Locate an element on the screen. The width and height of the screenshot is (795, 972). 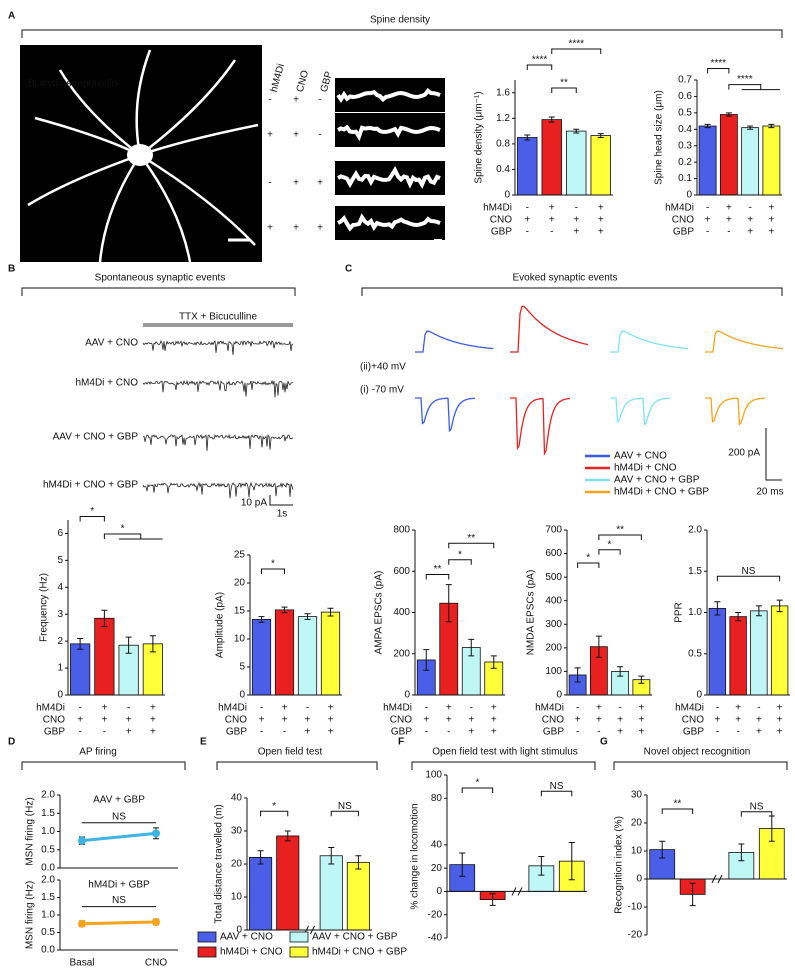
panel-letter: E is located at coordinates (203, 742).